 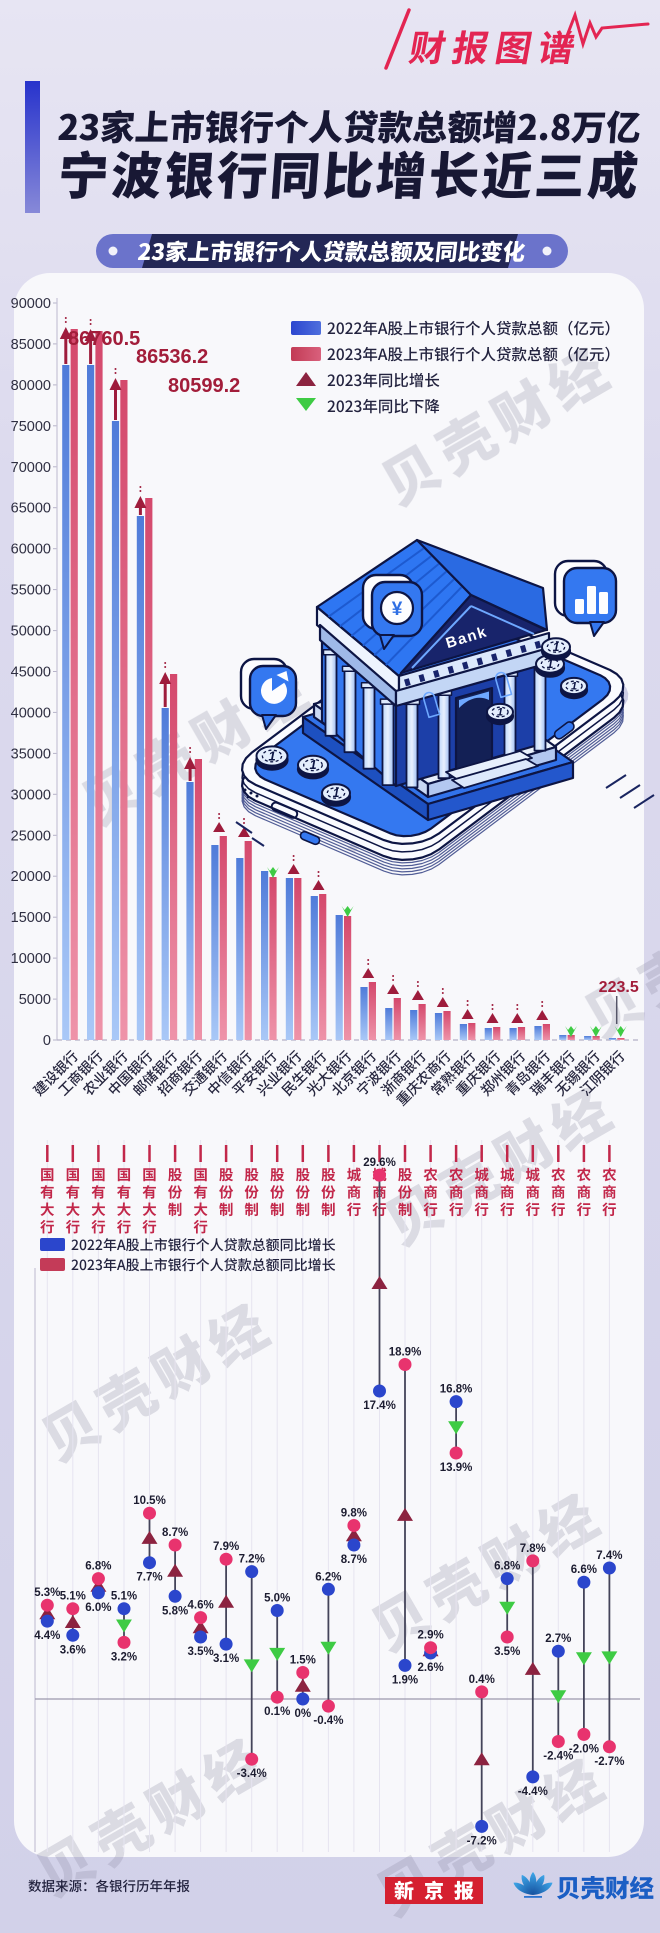 What do you see at coordinates (31, 427) in the screenshot?
I see `svg-text: 75000` at bounding box center [31, 427].